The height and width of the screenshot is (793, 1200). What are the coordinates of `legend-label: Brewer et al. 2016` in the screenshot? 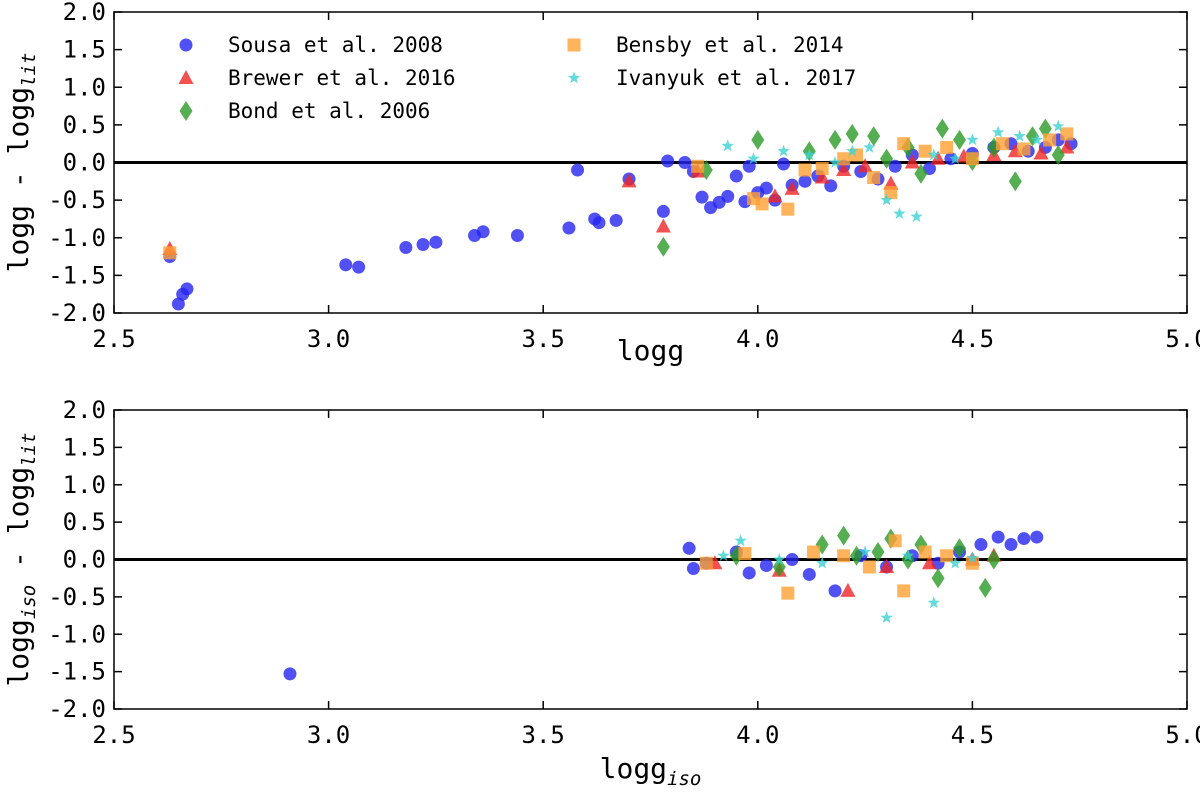 It's located at (342, 78).